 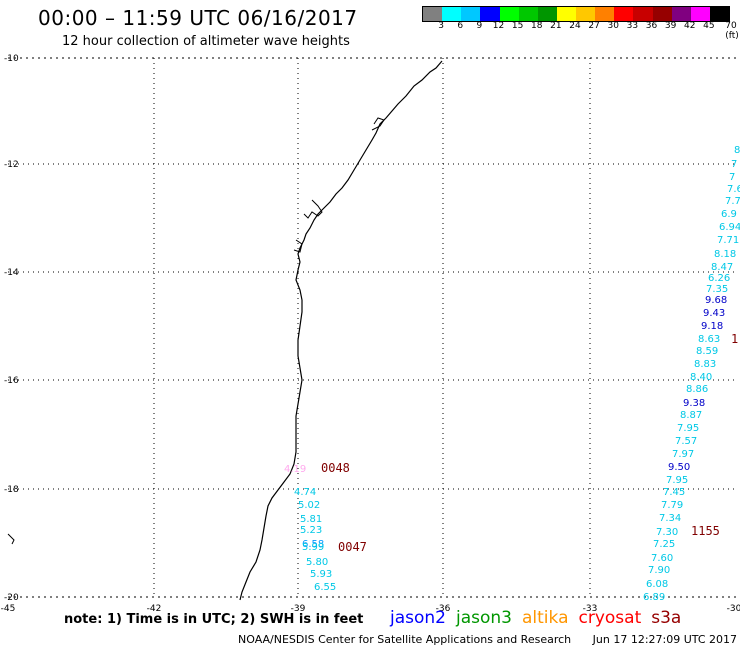 I want to click on wave-height-label: 8.40, so click(x=701, y=377).